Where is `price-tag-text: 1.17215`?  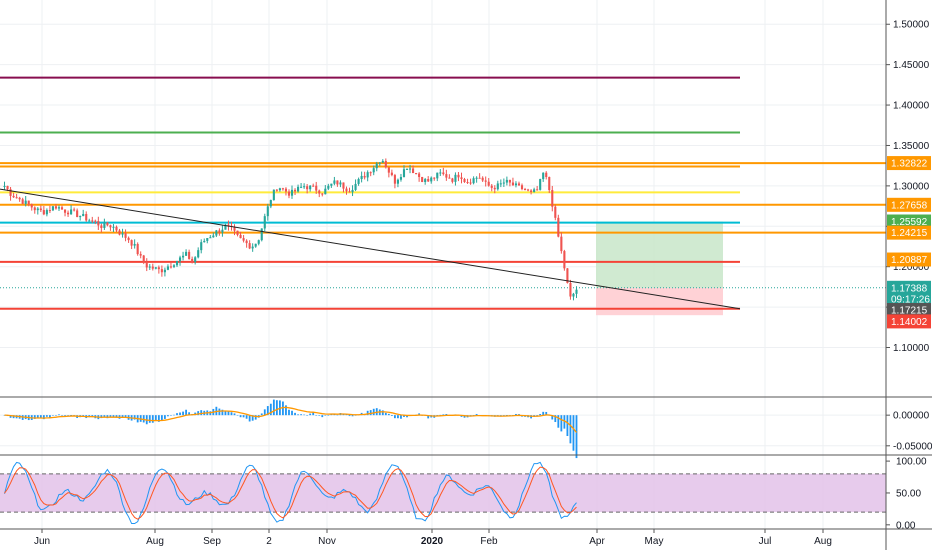
price-tag-text: 1.17215 is located at coordinates (909, 311).